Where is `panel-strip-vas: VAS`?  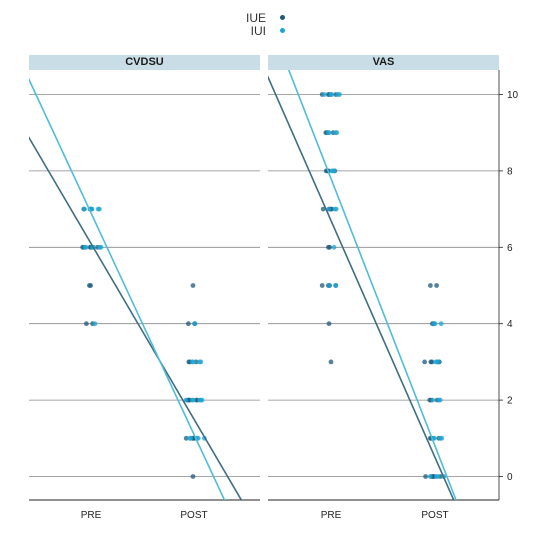 panel-strip-vas: VAS is located at coordinates (383, 62).